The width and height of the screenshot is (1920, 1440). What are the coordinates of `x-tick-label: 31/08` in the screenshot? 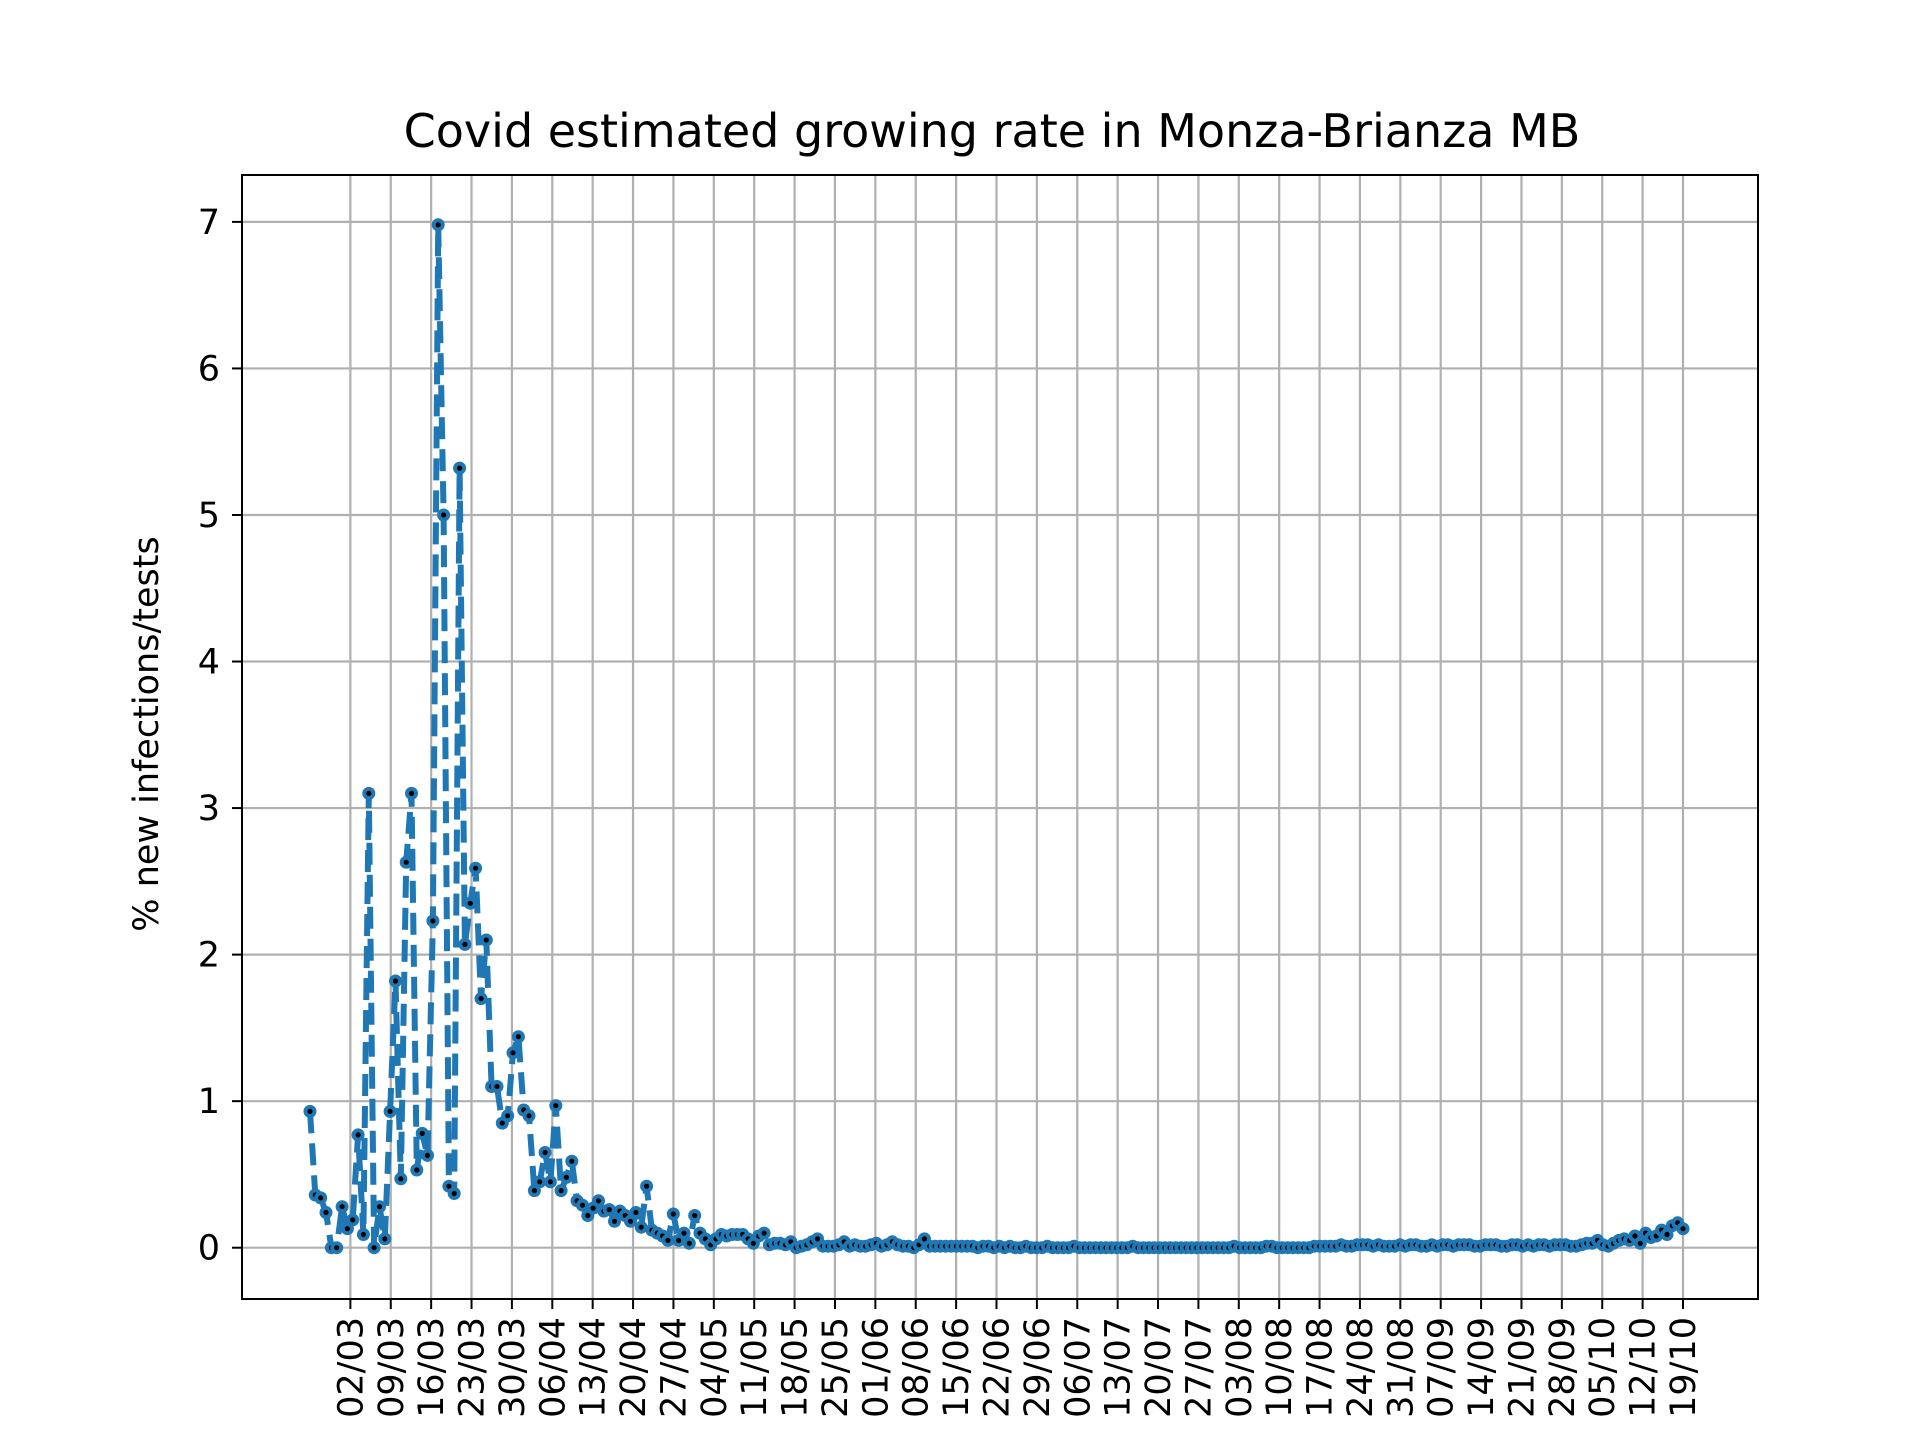 It's located at (1401, 1367).